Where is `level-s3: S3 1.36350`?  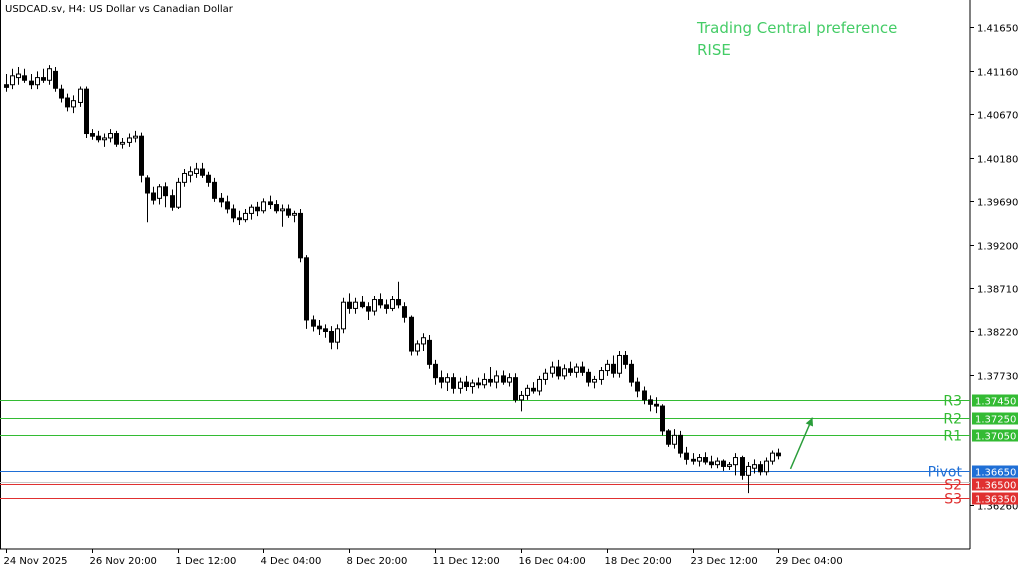 level-s3: S3 1.36350 is located at coordinates (509, 500).